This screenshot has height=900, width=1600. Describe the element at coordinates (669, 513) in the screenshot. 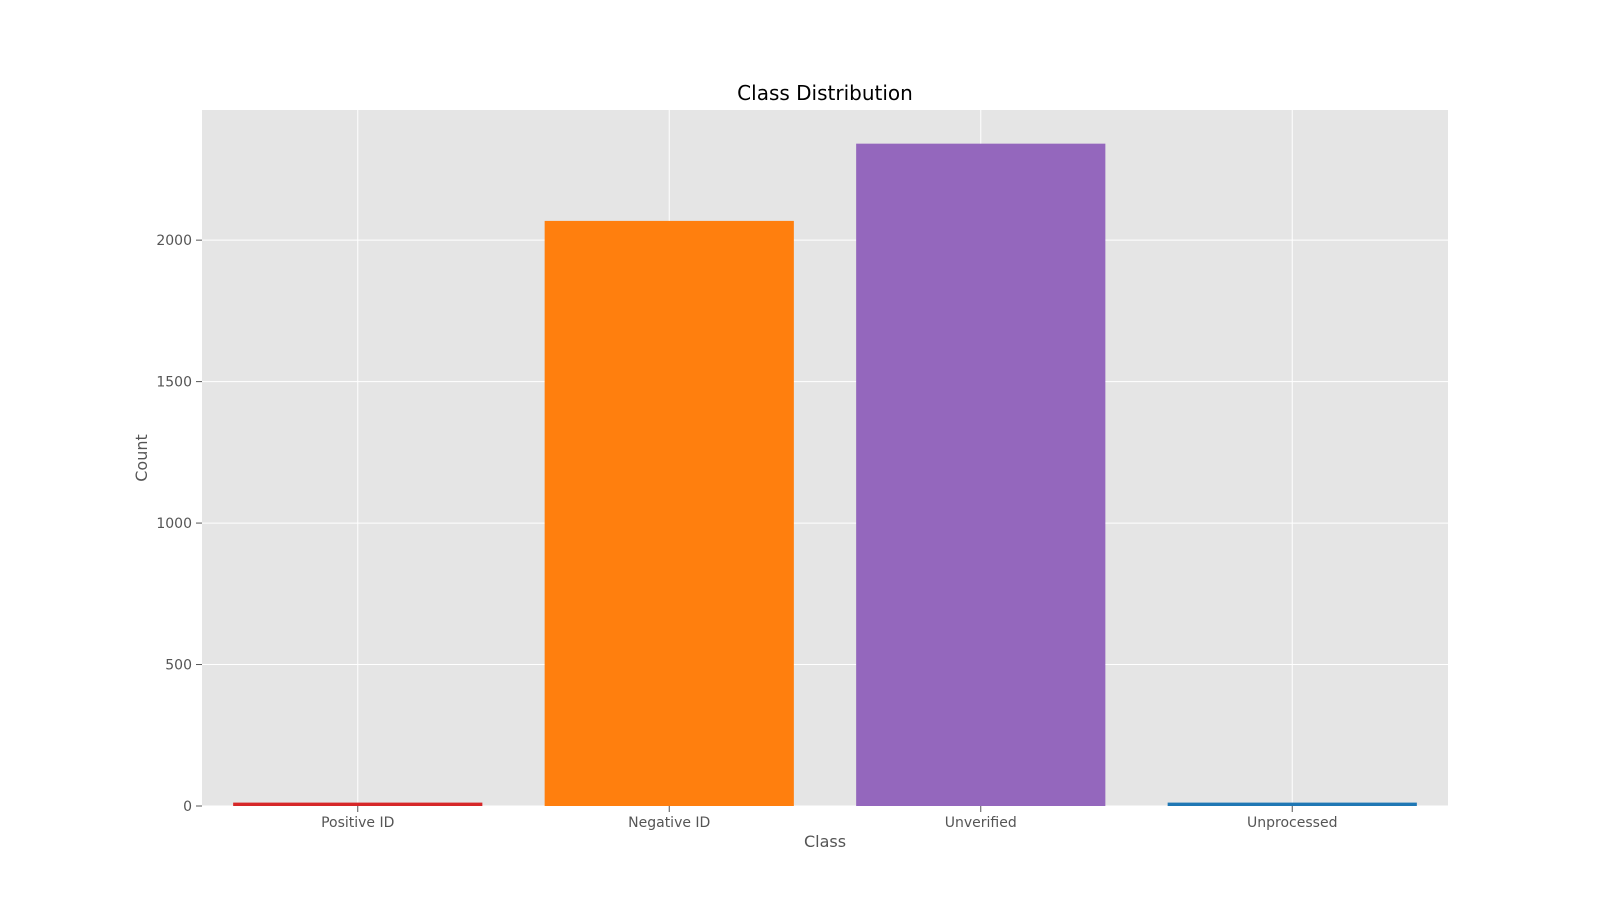

I see `bar-negative-id` at that location.